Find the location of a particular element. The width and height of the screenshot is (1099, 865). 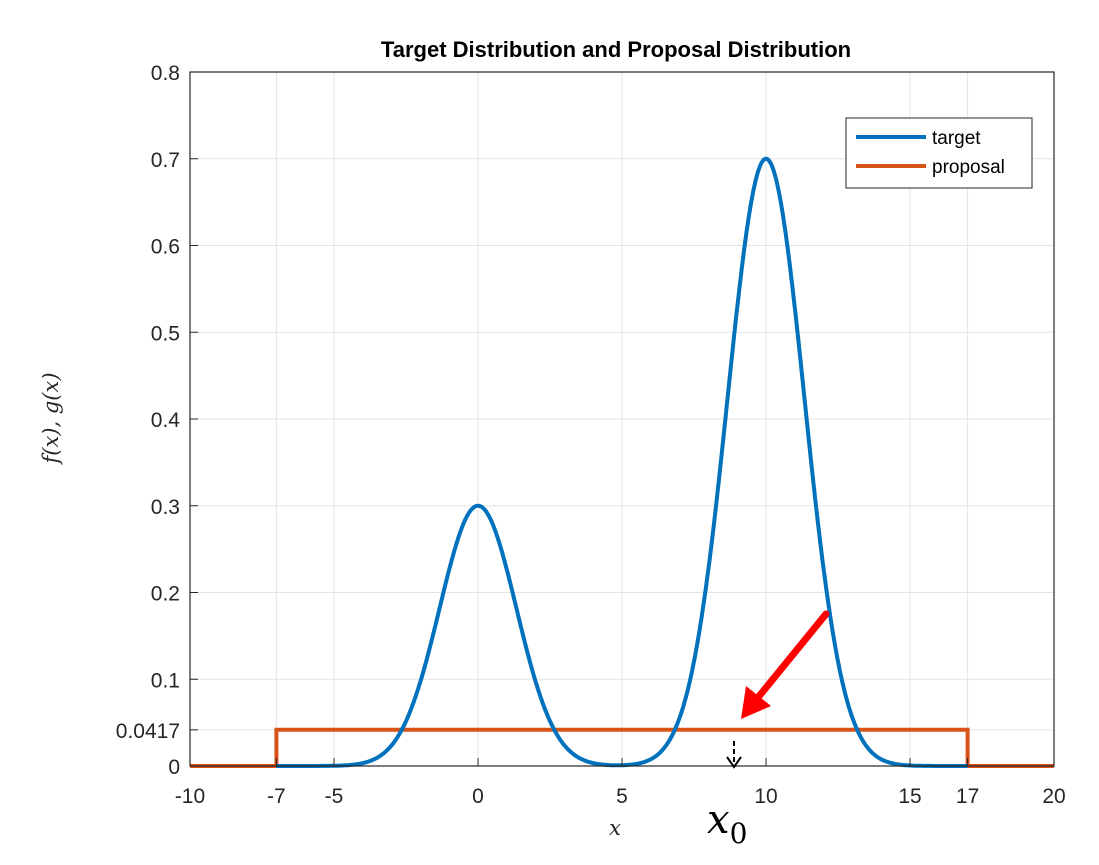

x-tick-label-7: 17 is located at coordinates (967, 796).